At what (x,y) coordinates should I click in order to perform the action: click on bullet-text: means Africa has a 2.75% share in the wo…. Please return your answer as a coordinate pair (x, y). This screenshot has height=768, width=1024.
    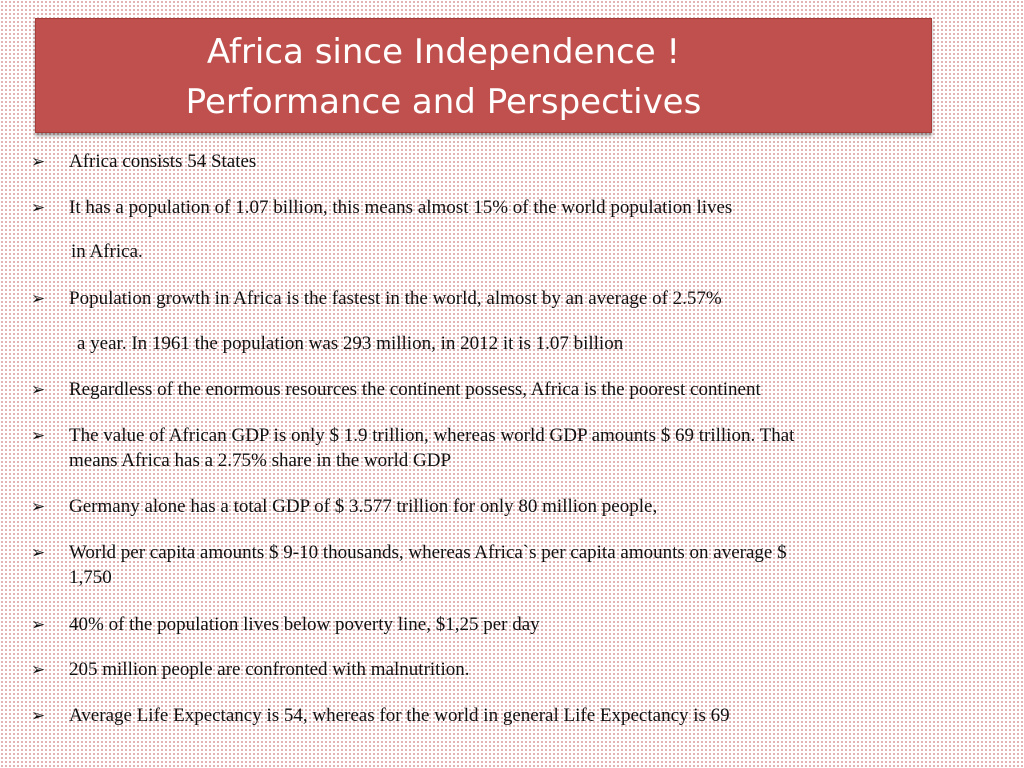
    Looking at the image, I should click on (260, 460).